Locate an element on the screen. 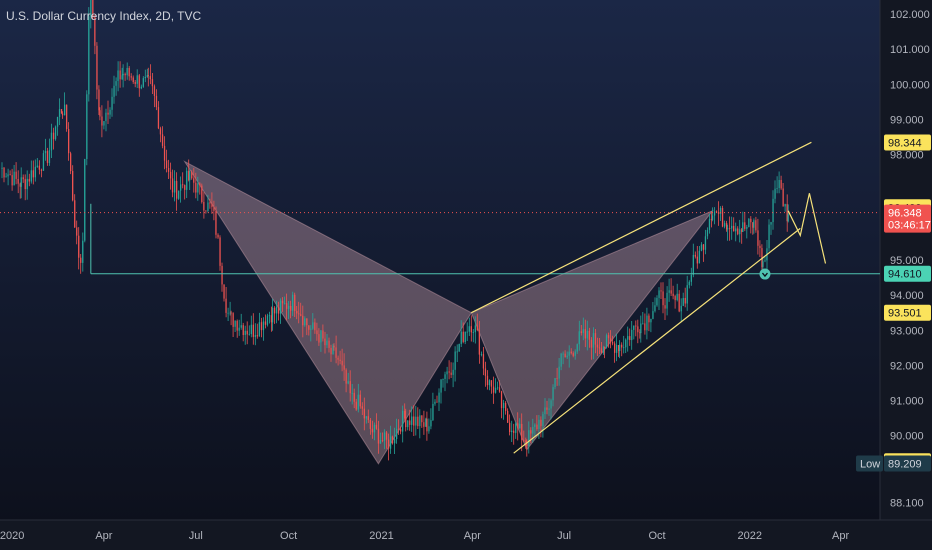 This screenshot has height=550, width=932. price-label-red is located at coordinates (907, 218).